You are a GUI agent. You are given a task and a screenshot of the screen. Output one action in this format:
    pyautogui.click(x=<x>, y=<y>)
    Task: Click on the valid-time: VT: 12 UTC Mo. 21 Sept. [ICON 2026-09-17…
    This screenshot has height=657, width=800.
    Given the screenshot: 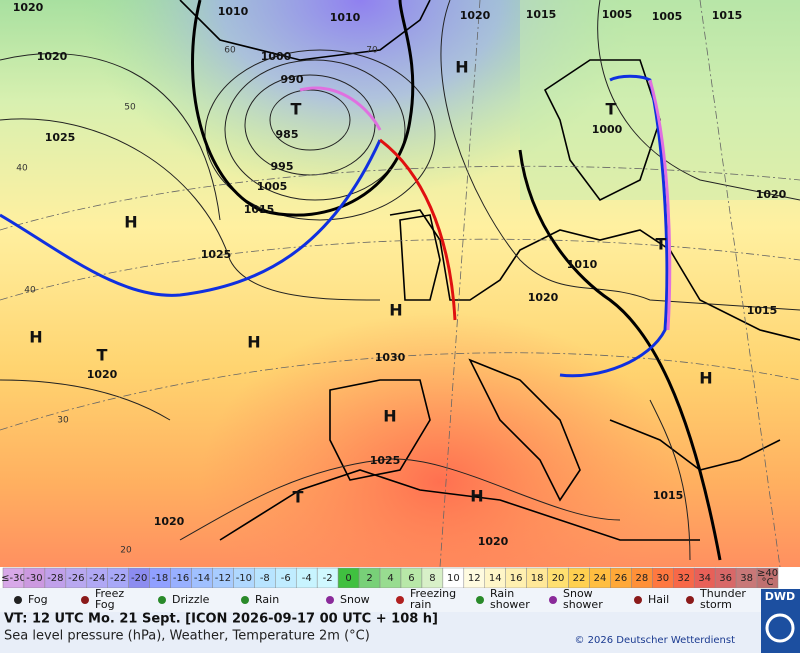 What is the action you would take?
    pyautogui.click(x=221, y=619)
    